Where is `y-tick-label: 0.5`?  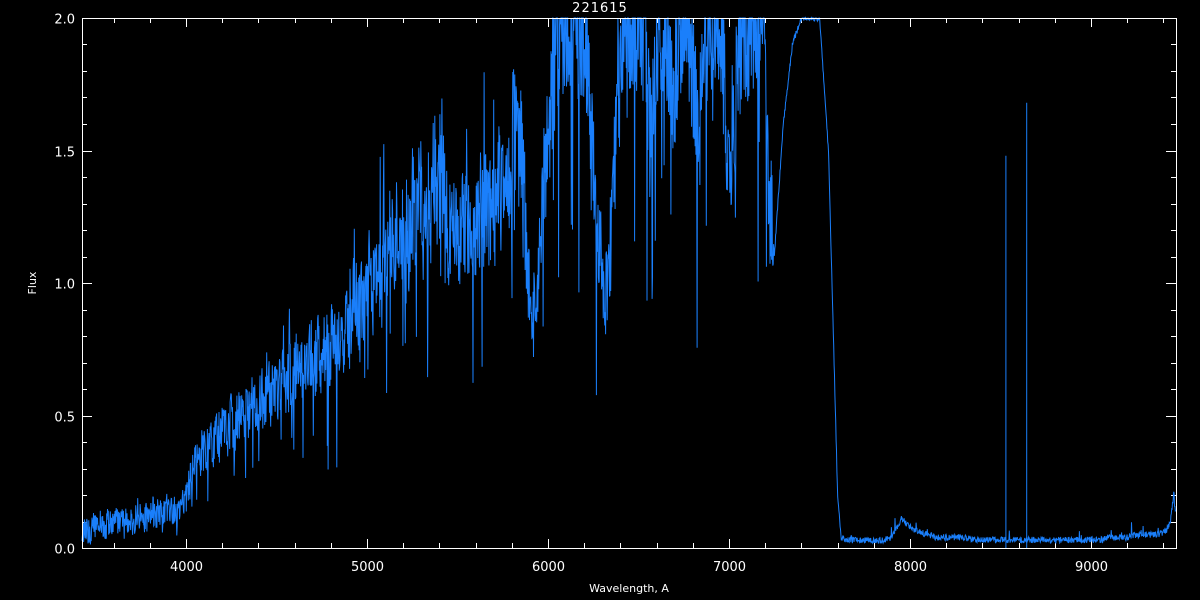
y-tick-label: 0.5 is located at coordinates (64, 418).